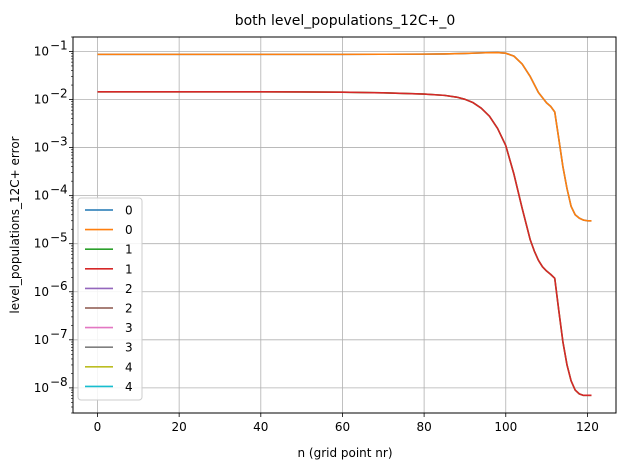 The height and width of the screenshot is (470, 630). I want to click on x-ticks: 0 20 40 60 80 100 120, so click(346, 423).